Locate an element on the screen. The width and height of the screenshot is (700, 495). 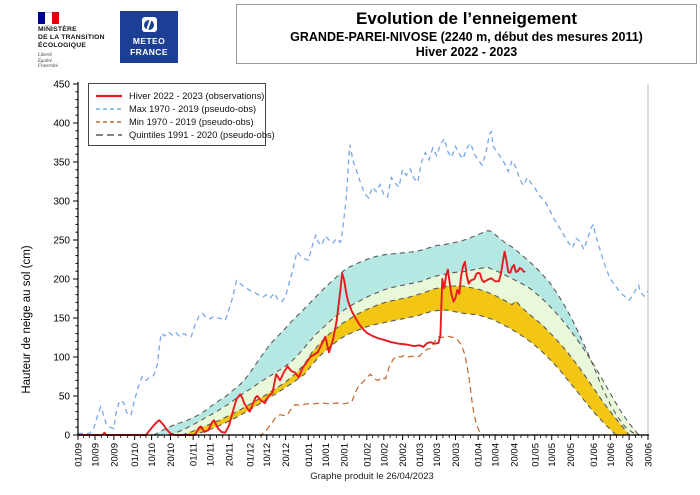
x-tick-label: 10/09 is located at coordinates (95, 455).